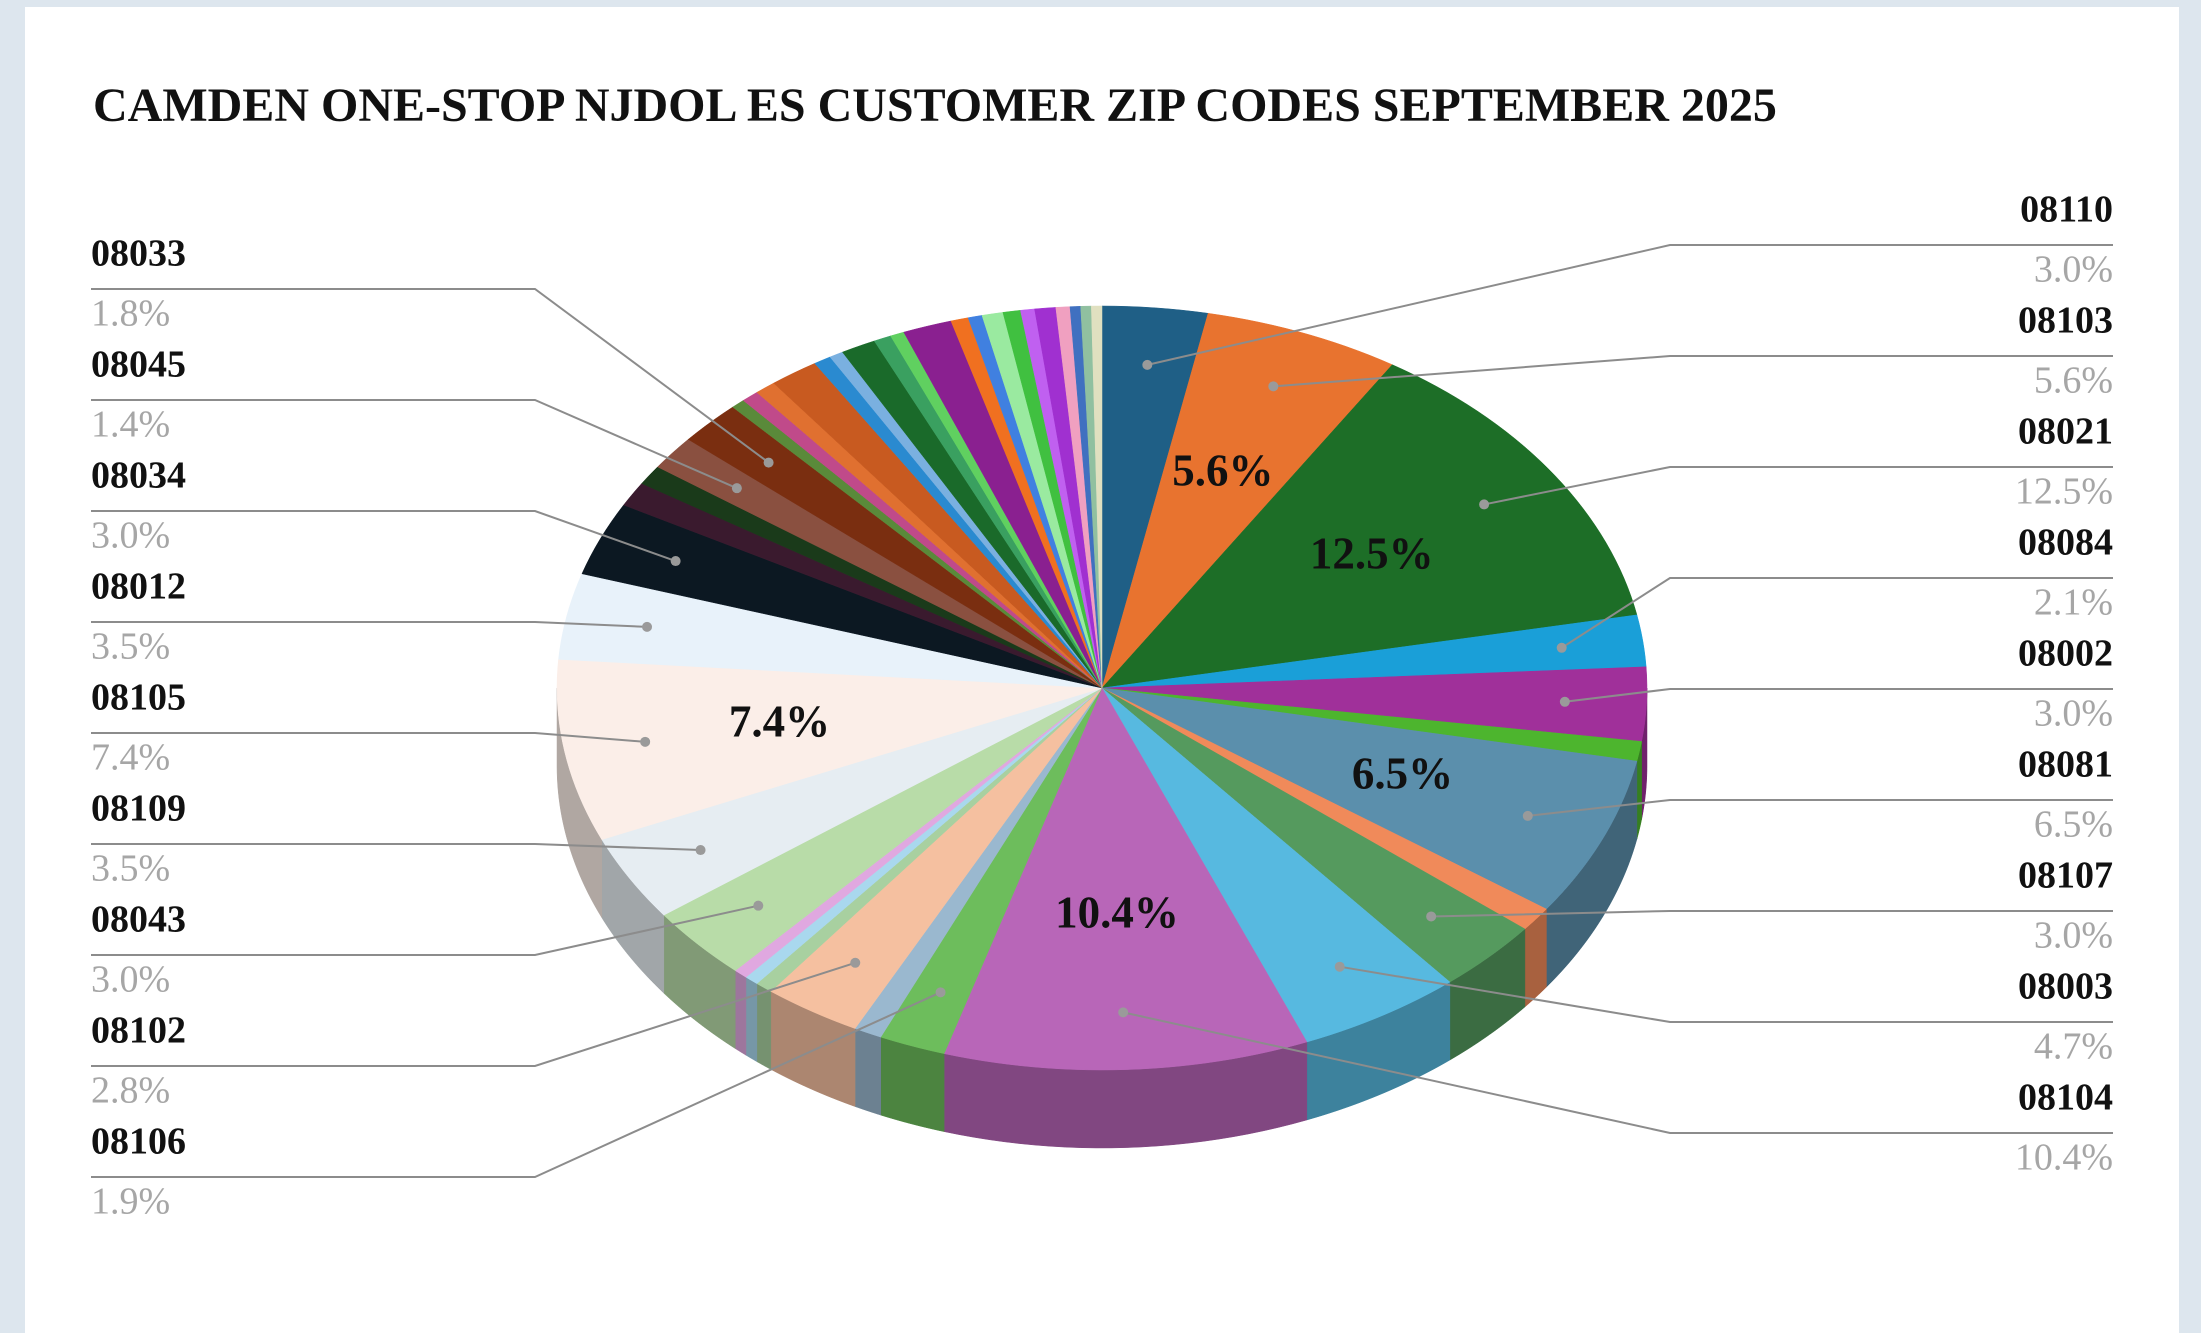  Describe the element at coordinates (2066, 210) in the screenshot. I see `label-name: 08110` at that location.